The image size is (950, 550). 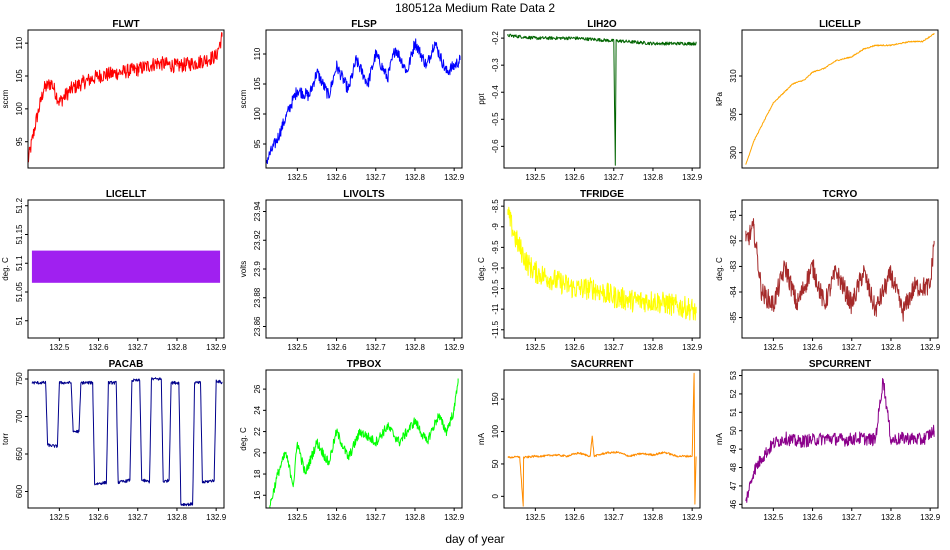 What do you see at coordinates (257, 494) in the screenshot?
I see `y-tick-label: 16` at bounding box center [257, 494].